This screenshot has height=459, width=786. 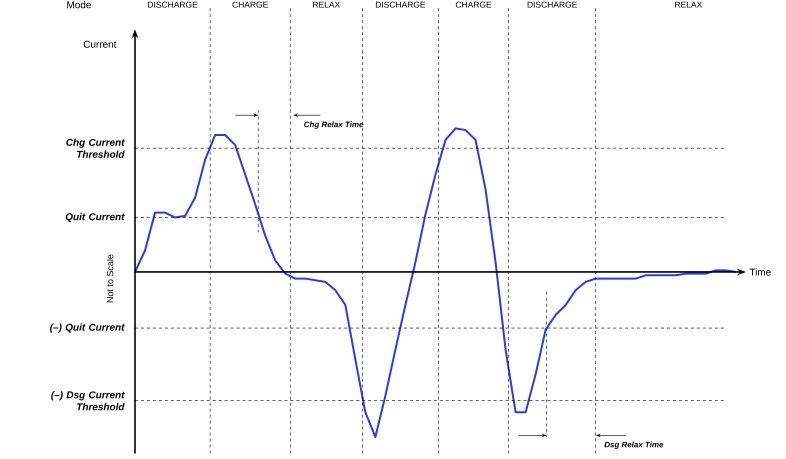 I want to click on ref-line-label: Chg Current Threshold, so click(x=95, y=148).